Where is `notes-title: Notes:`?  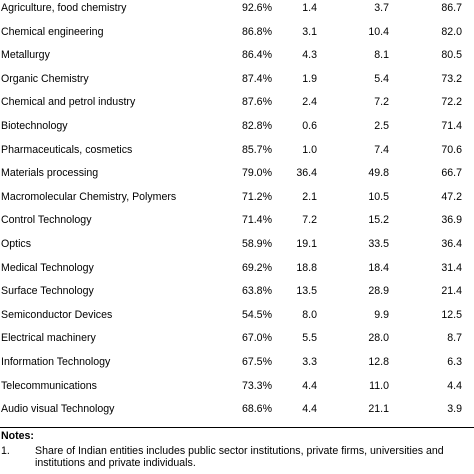 notes-title: Notes: is located at coordinates (17, 436).